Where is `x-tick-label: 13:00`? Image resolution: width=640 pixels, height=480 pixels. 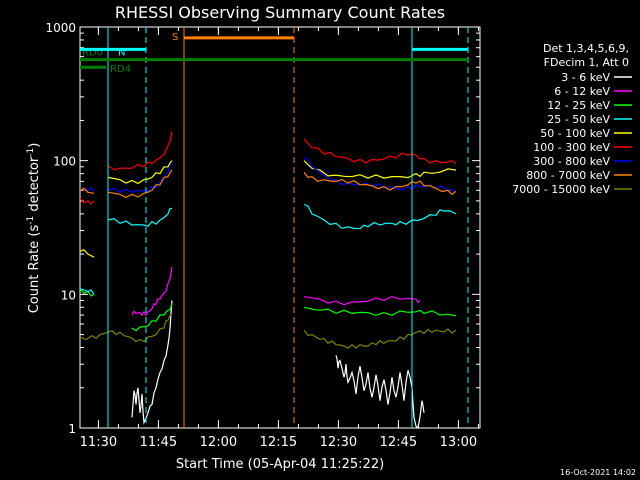
x-tick-label: 13:00 is located at coordinates (458, 442).